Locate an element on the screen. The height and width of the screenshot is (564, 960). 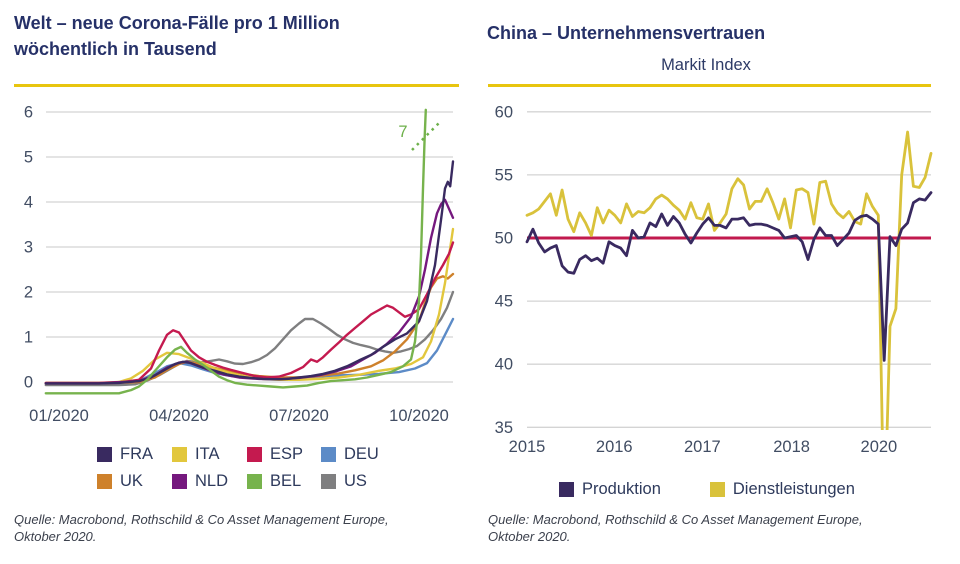
xtick-label-2018: 2018 is located at coordinates (791, 447).